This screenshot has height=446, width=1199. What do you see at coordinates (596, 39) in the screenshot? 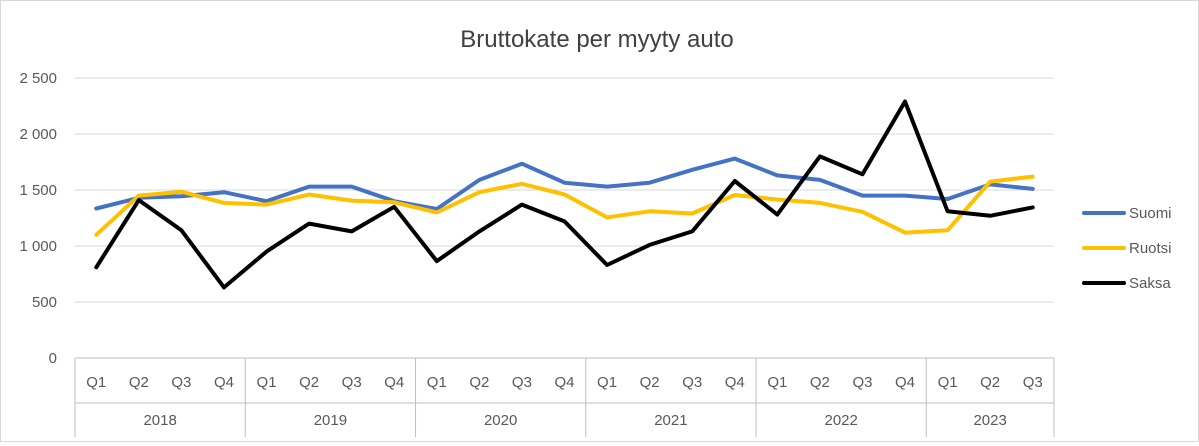
I see `chart-title: Bruttokate per myyty auto` at bounding box center [596, 39].